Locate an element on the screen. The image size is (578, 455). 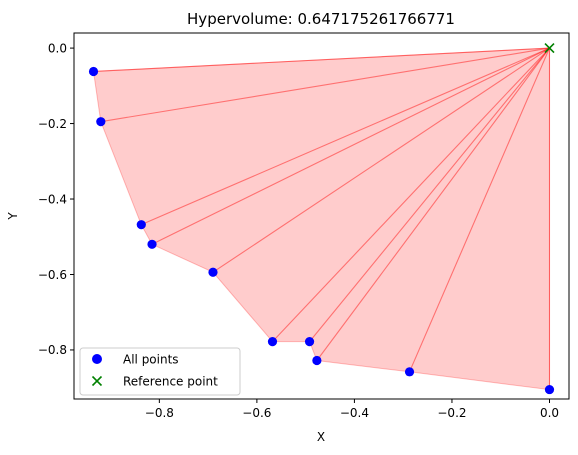
legend-box is located at coordinates (160, 371).